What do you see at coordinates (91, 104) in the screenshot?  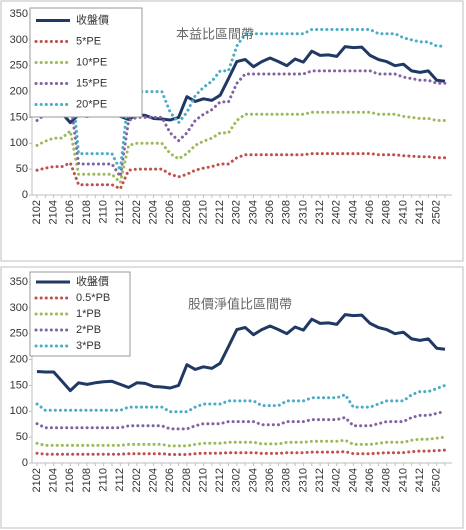 I see `legend-label: 20*PE` at bounding box center [91, 104].